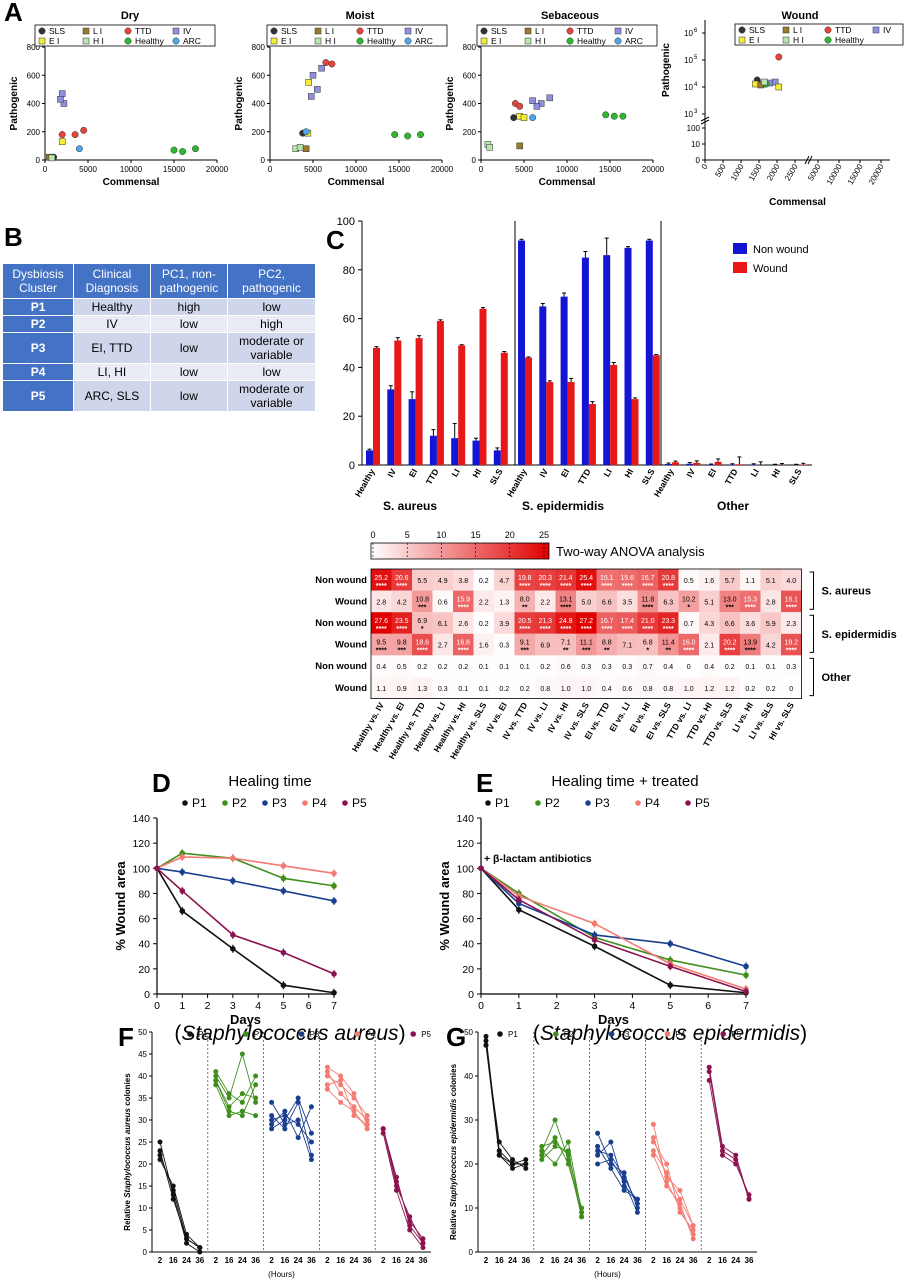  I want to click on y-tick-label: 40, so click(349, 368).